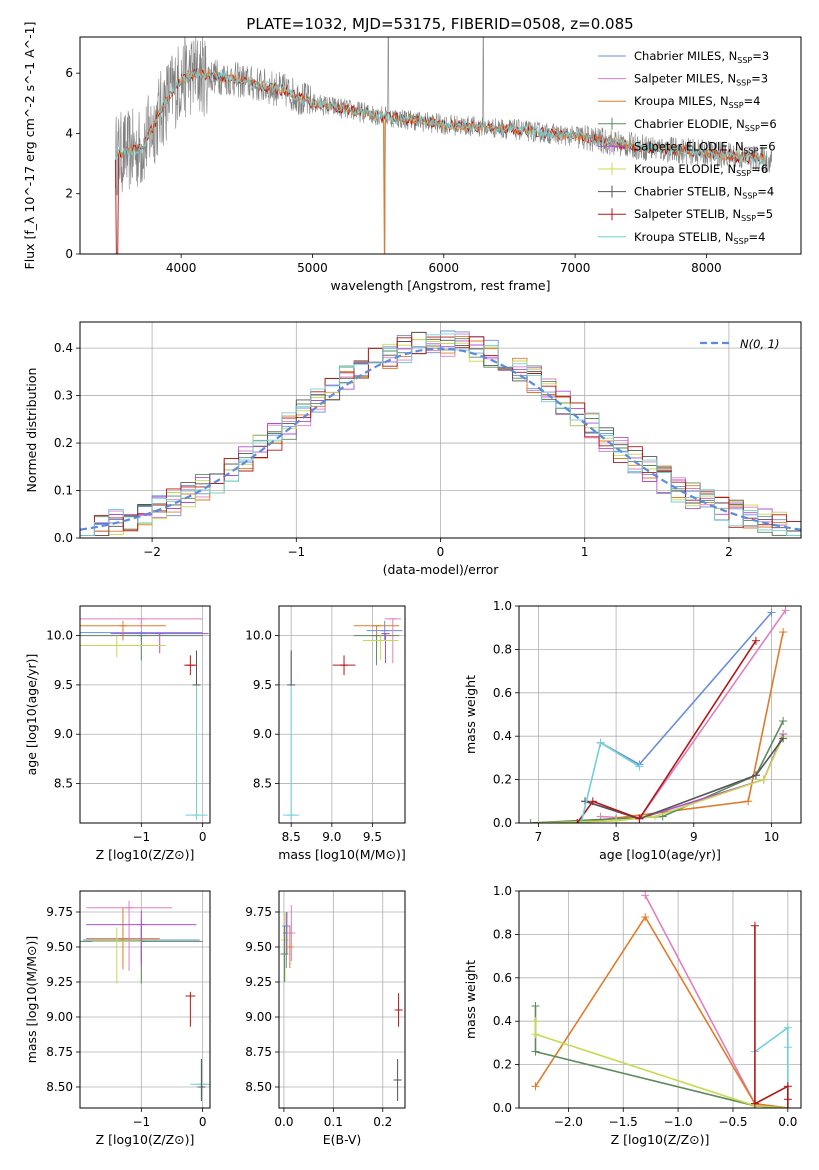 This screenshot has height=1170, width=819. I want to click on legend-label: Kroupa STELIB, NSSP=4, so click(699, 238).